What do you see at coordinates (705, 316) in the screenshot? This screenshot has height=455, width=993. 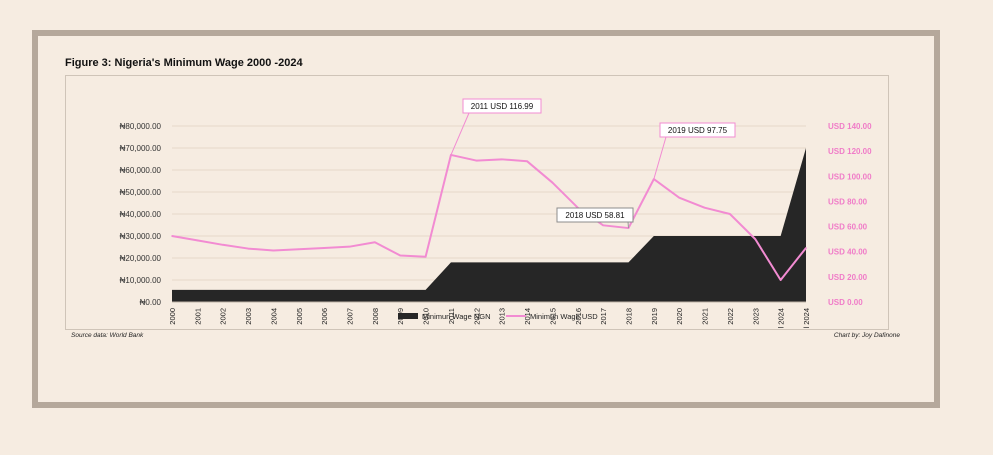 I see `x-axis-tick-label: 2021` at bounding box center [705, 316].